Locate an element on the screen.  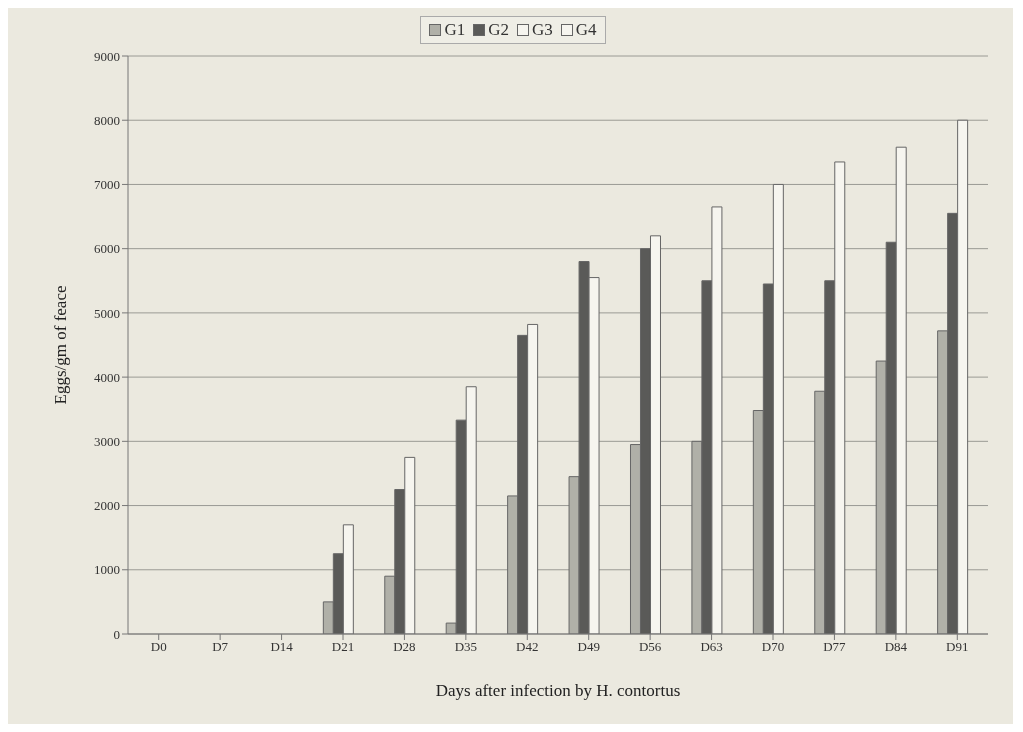
y-tick-label: 3000 is located at coordinates (107, 441).